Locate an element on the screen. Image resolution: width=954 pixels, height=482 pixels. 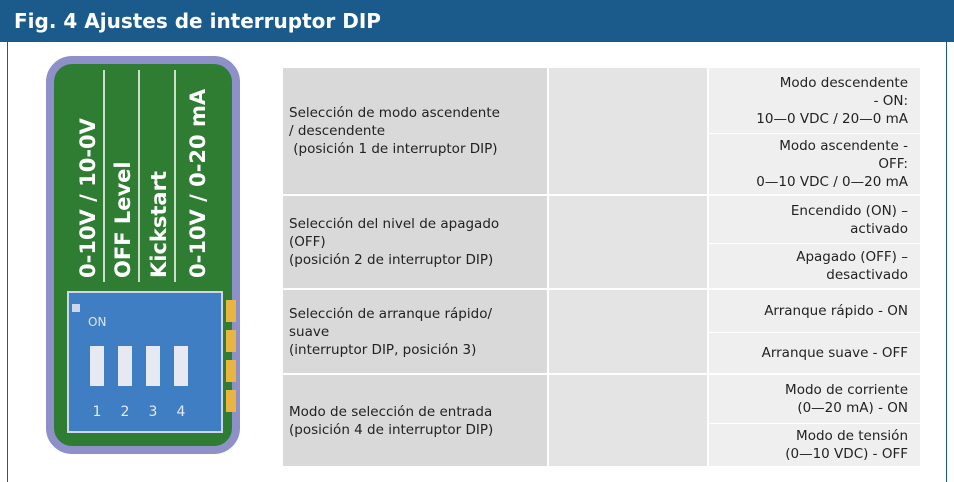
text-line: Arranque suave - OFF is located at coordinates (834, 353).